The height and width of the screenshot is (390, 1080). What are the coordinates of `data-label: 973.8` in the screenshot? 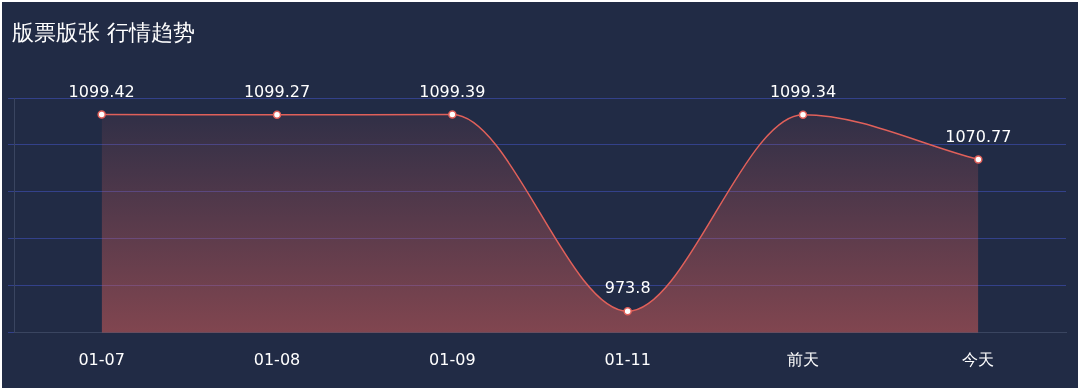 It's located at (627, 288).